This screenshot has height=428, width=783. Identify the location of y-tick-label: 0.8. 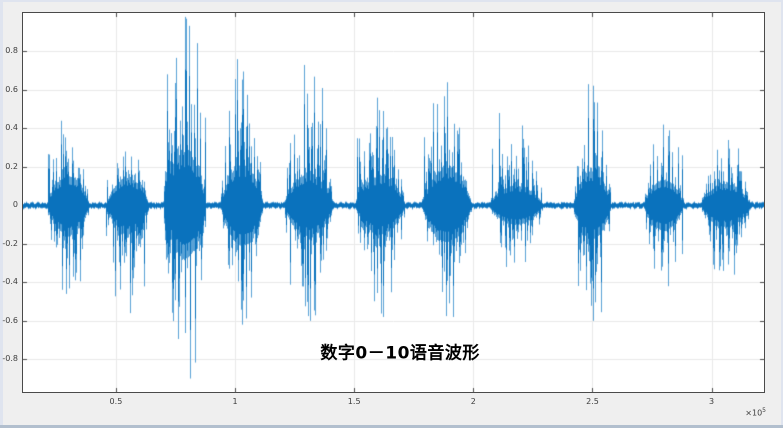
(11, 51).